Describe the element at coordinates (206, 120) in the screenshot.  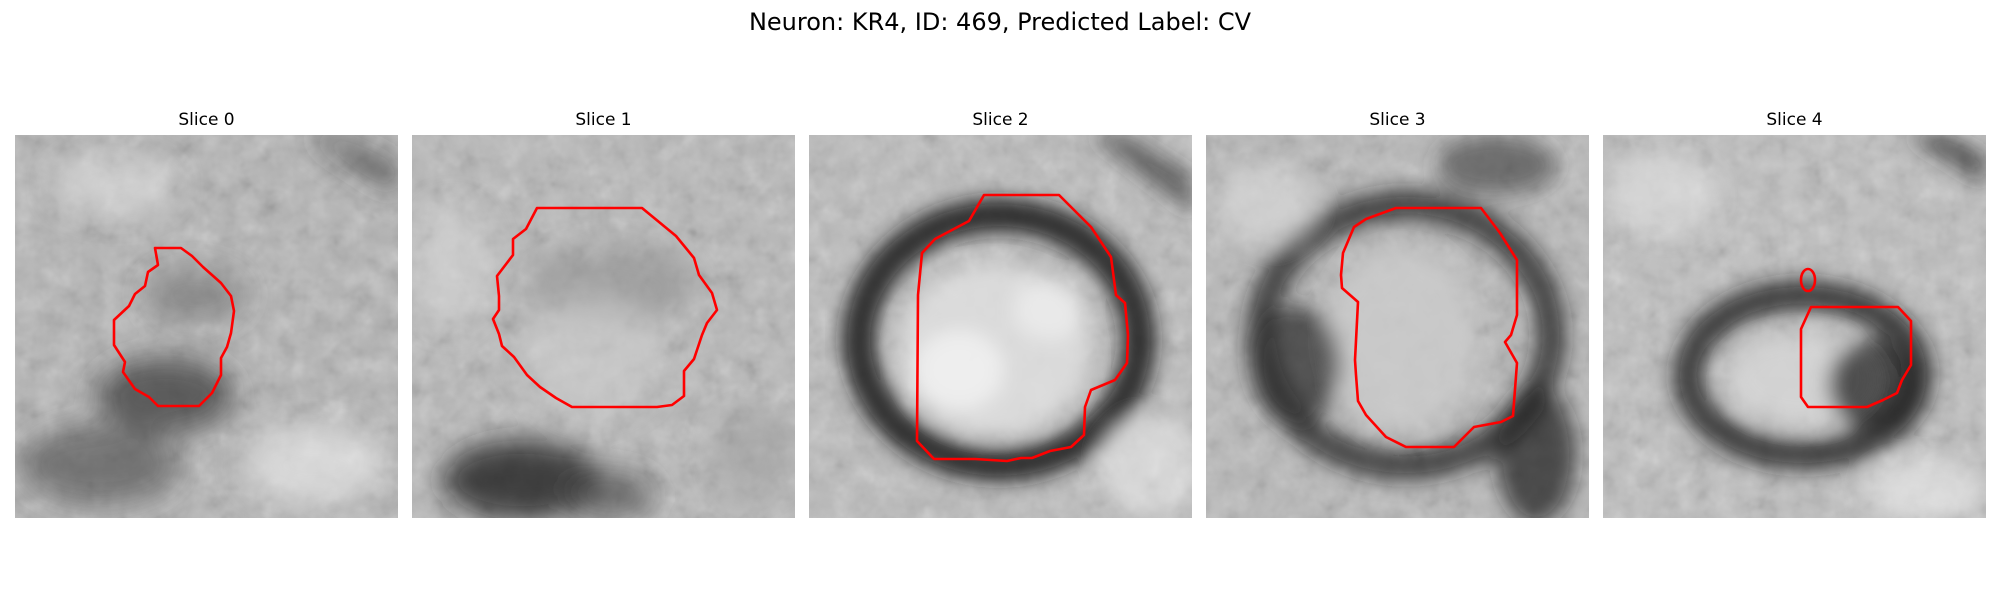
I see `slice-title-0: Slice 0` at that location.